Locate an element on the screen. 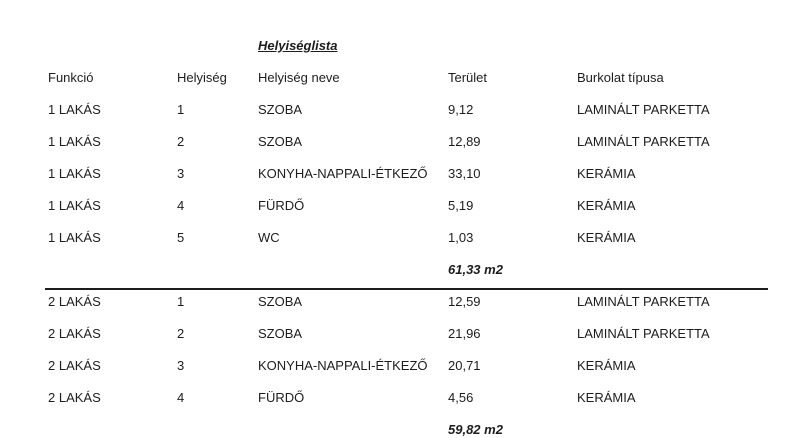 Image resolution: width=800 pixels, height=438 pixels. column-header-terulet: Terület is located at coordinates (468, 77).